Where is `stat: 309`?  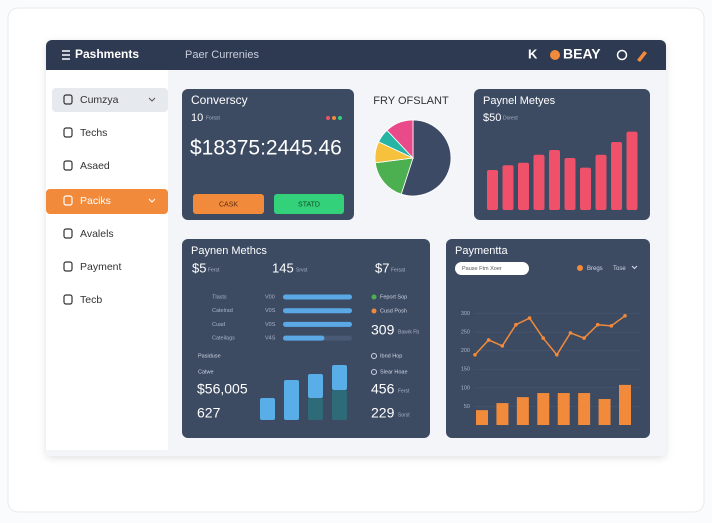
stat: 309 is located at coordinates (383, 330).